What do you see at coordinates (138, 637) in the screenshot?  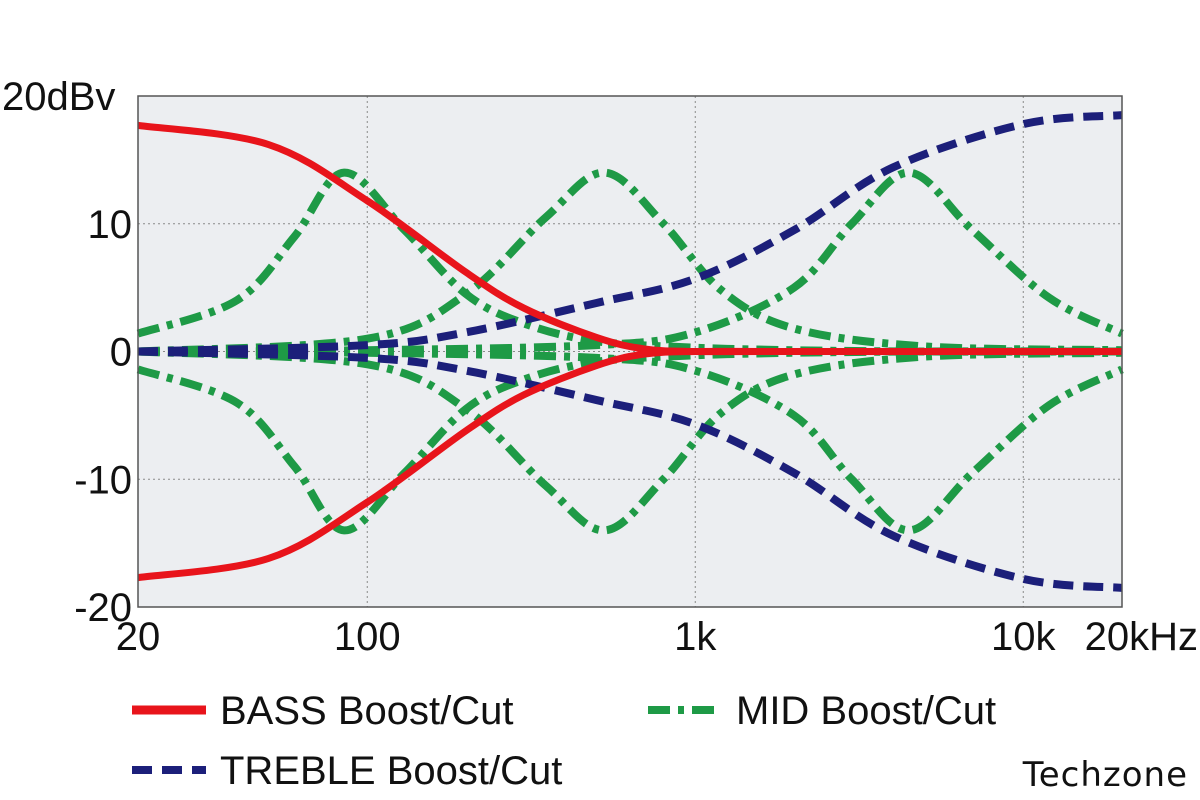 I see `x-tick-label: 20` at bounding box center [138, 637].